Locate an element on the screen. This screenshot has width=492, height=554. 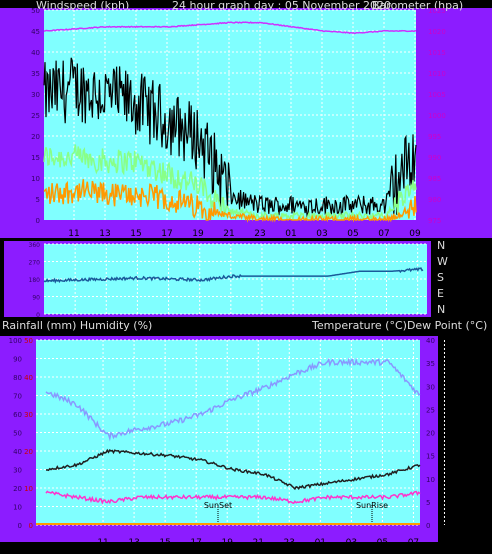
wind-y-tick: 10 is located at coordinates (35, 179).